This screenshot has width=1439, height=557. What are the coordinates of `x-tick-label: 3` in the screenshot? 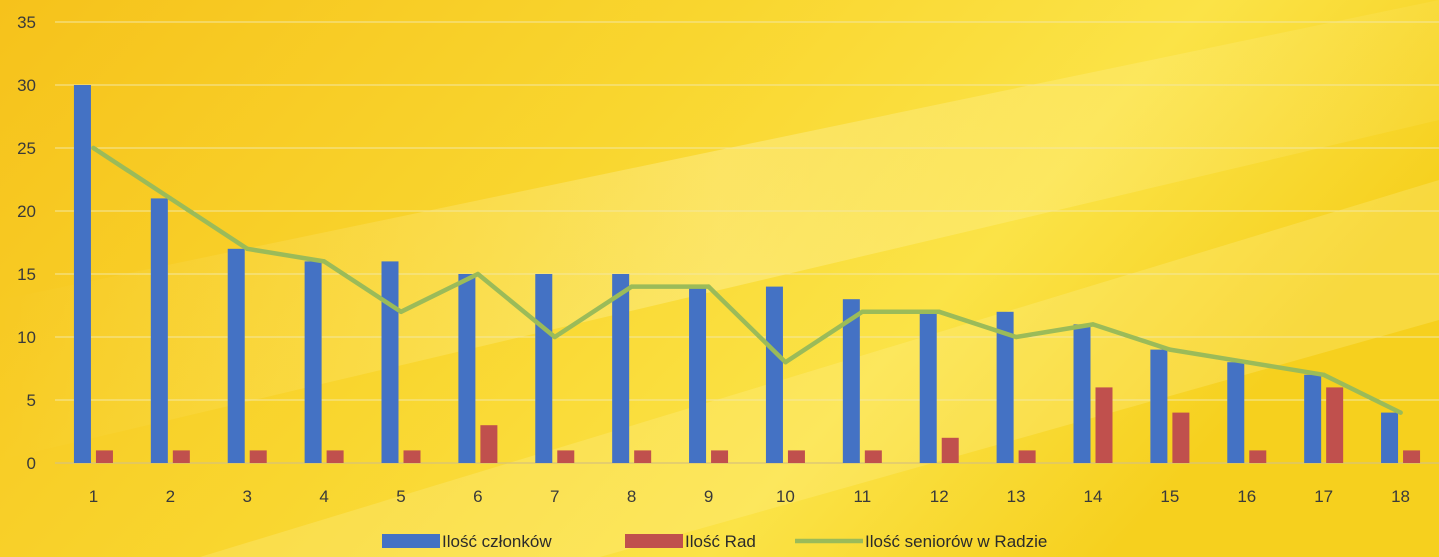 It's located at (246, 496).